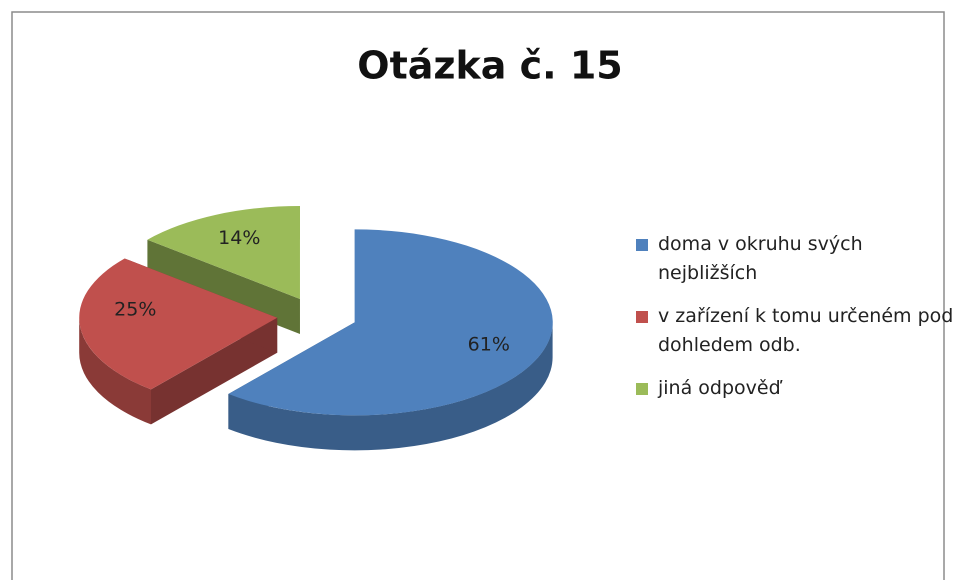  I want to click on legend-label: doma v okruhu svých nejbližších, so click(760, 258).